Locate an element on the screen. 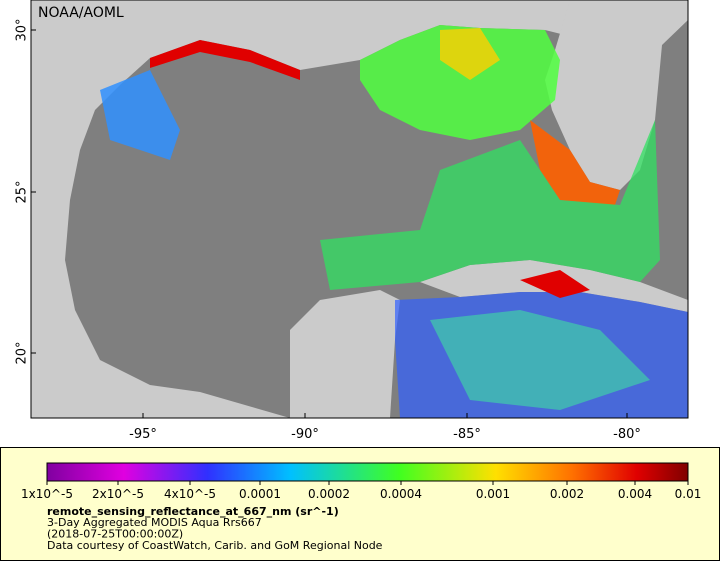 Image resolution: width=720 pixels, height=561 pixels. colorbar-label: 0.0002 is located at coordinates (329, 494).